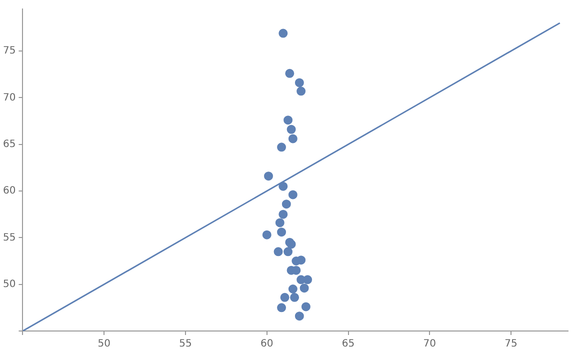 The image size is (576, 355). I want to click on x-tick-label: 75, so click(511, 344).